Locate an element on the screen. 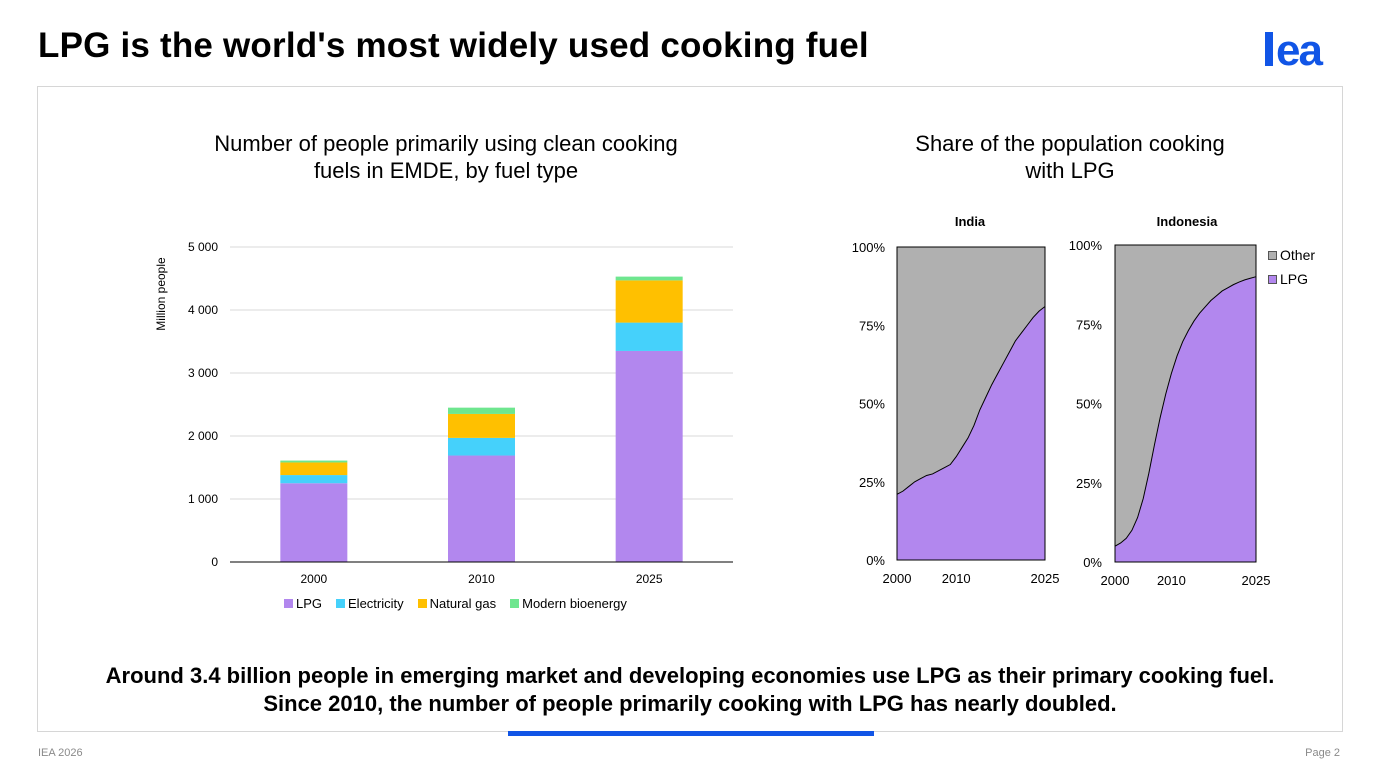 This screenshot has width=1382, height=777. panel-title-india: India is located at coordinates (970, 221).